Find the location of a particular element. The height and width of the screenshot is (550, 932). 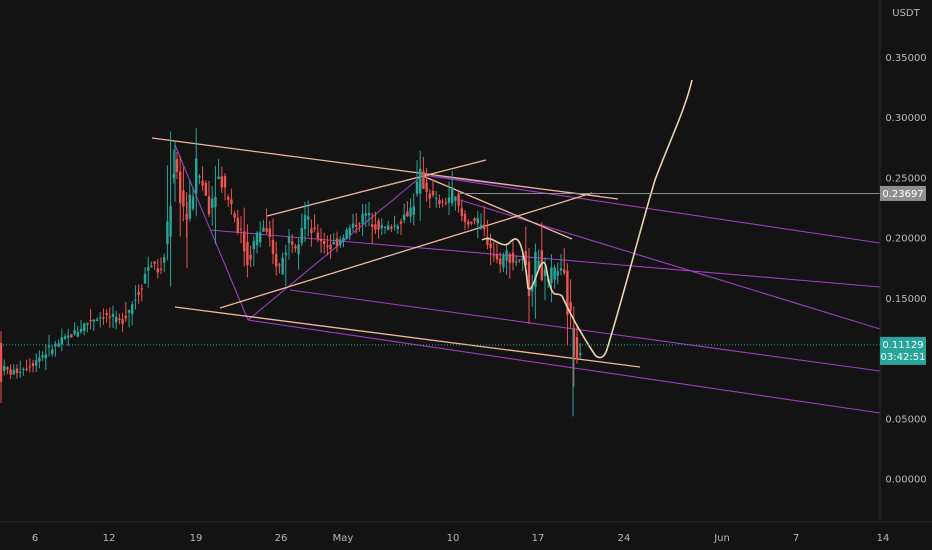

time-tick-label: 26 is located at coordinates (281, 538).